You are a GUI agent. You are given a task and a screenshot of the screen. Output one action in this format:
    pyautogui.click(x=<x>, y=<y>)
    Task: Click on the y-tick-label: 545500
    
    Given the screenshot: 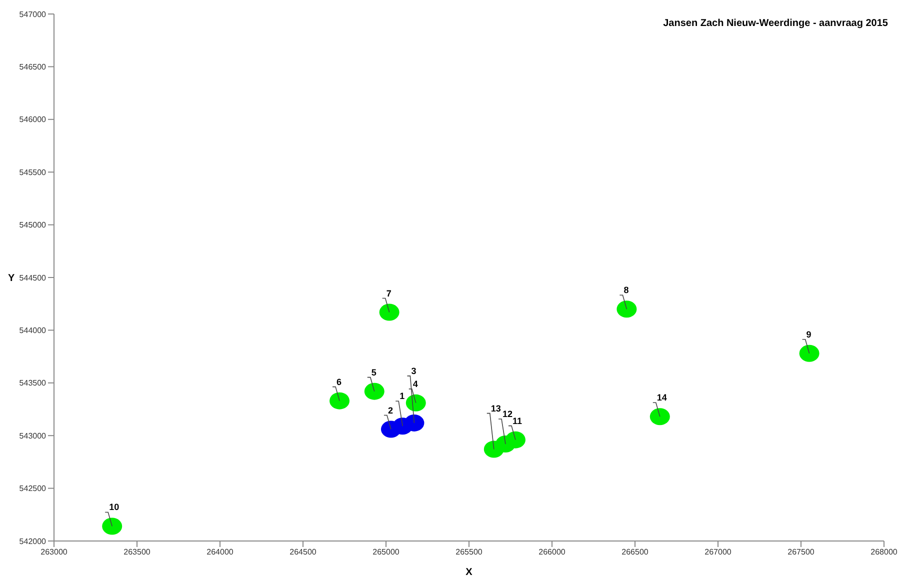 What is the action you would take?
    pyautogui.click(x=33, y=172)
    